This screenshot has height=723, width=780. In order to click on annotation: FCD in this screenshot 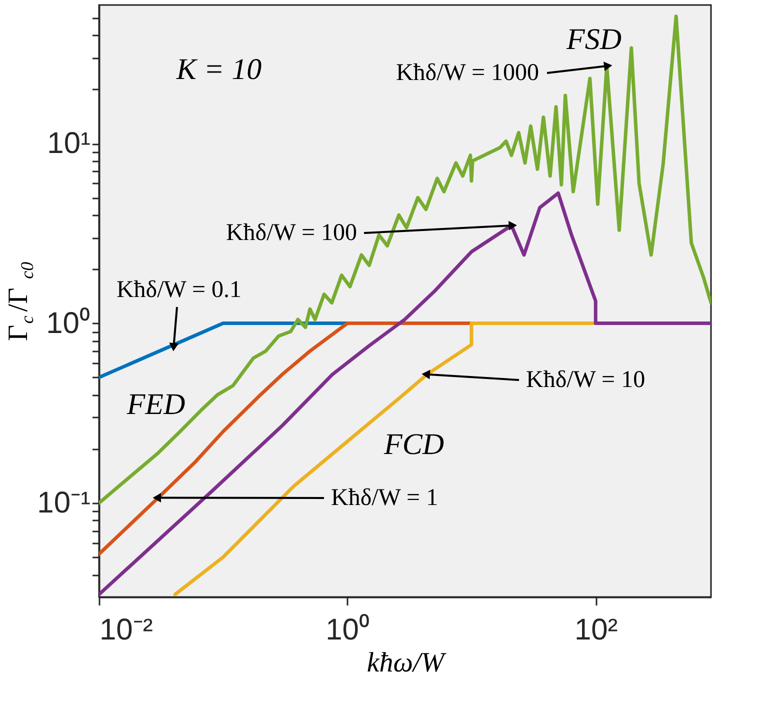, I will do `click(413, 444)`.